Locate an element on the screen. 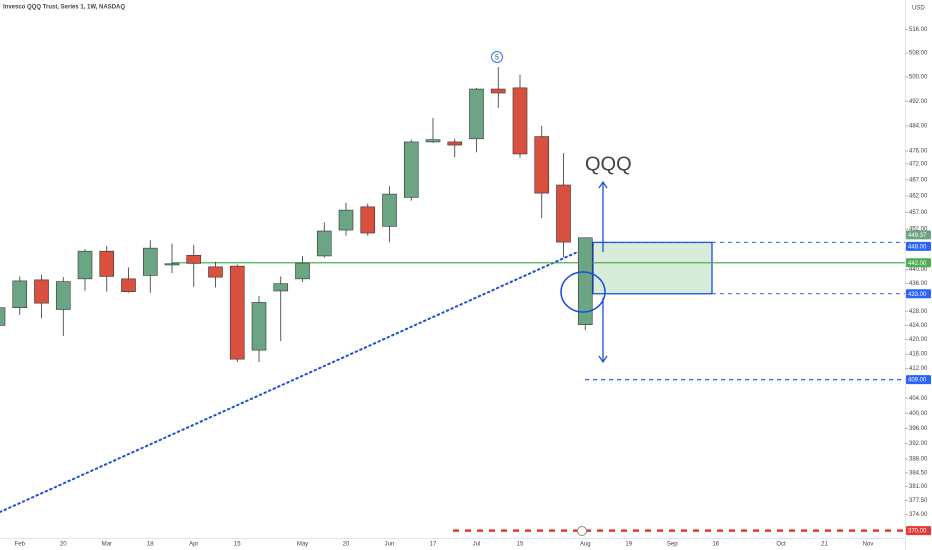 The width and height of the screenshot is (932, 550). x-tick-label: Jun is located at coordinates (390, 545).